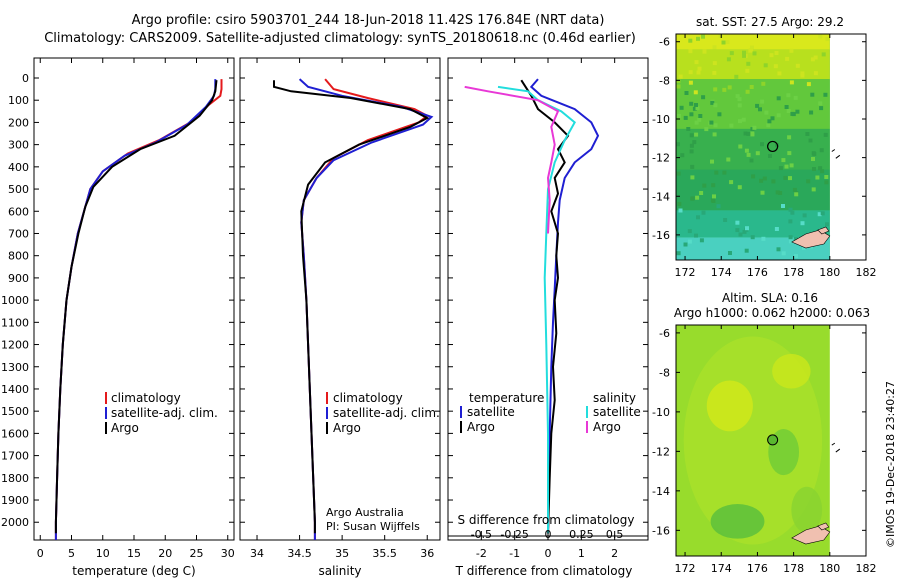 This screenshot has width=900, height=580. Describe the element at coordinates (18, 167) in the screenshot. I see `y-tick-label: 400` at that location.